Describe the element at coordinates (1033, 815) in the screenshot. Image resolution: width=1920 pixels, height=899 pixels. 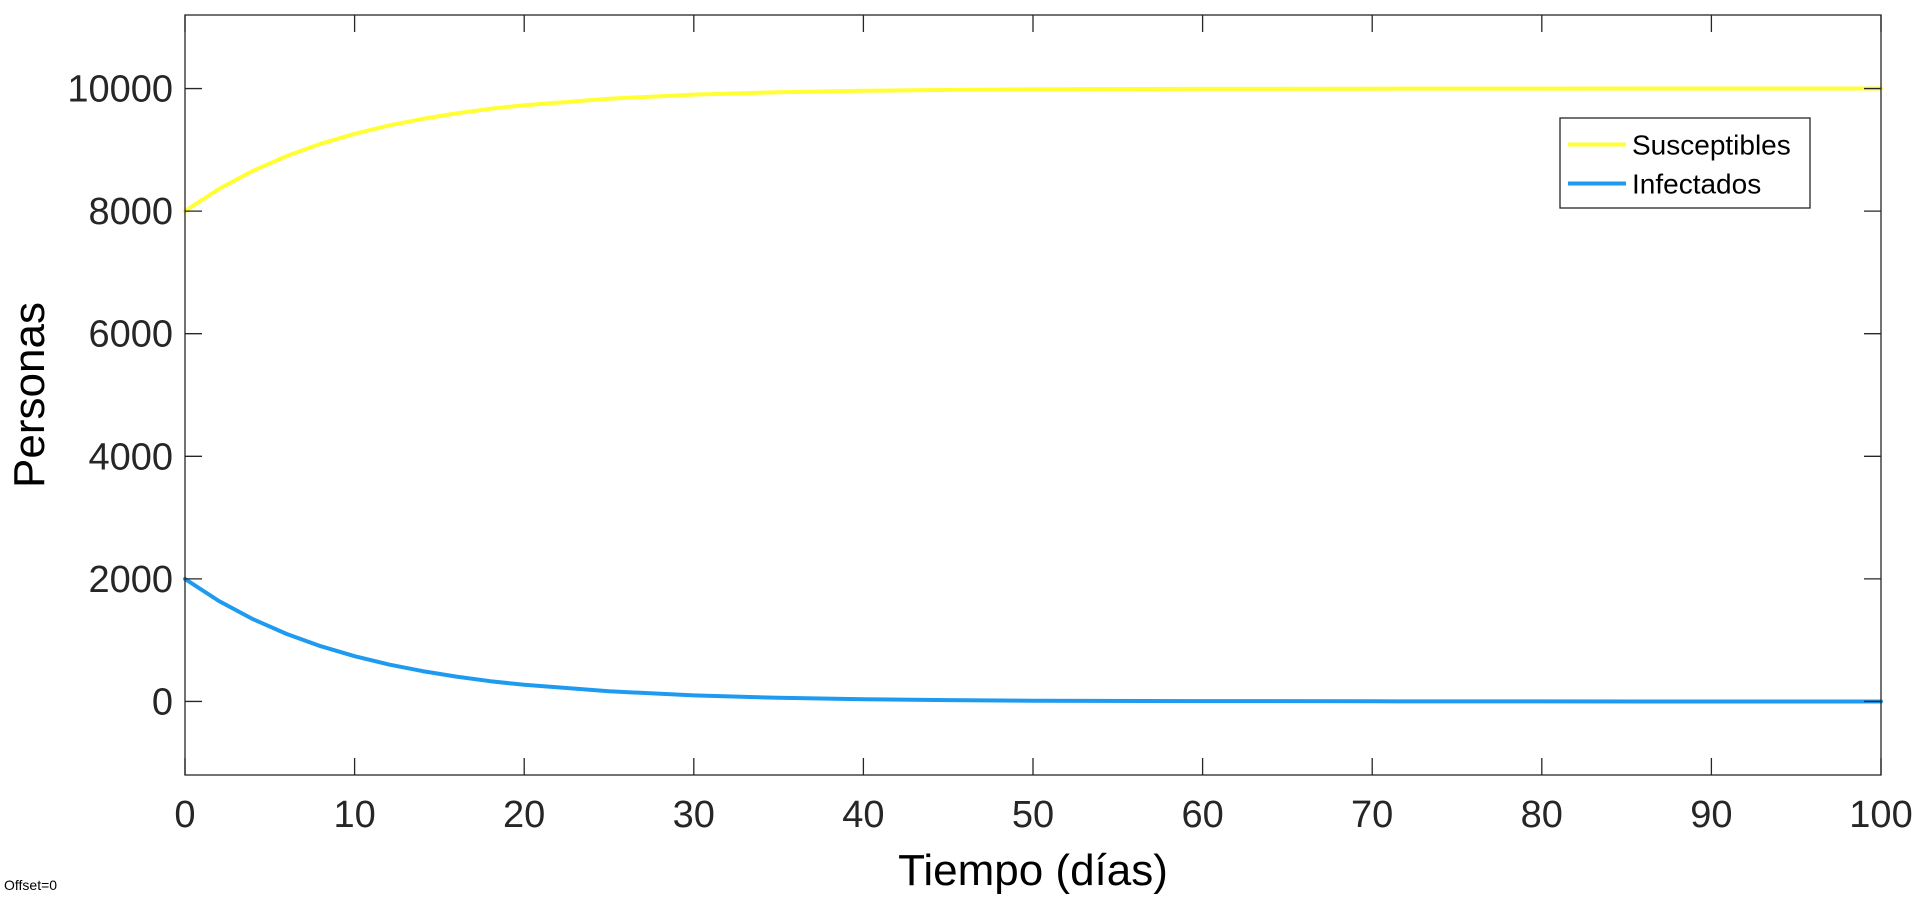
I see `x-tick-label: 50` at that location.